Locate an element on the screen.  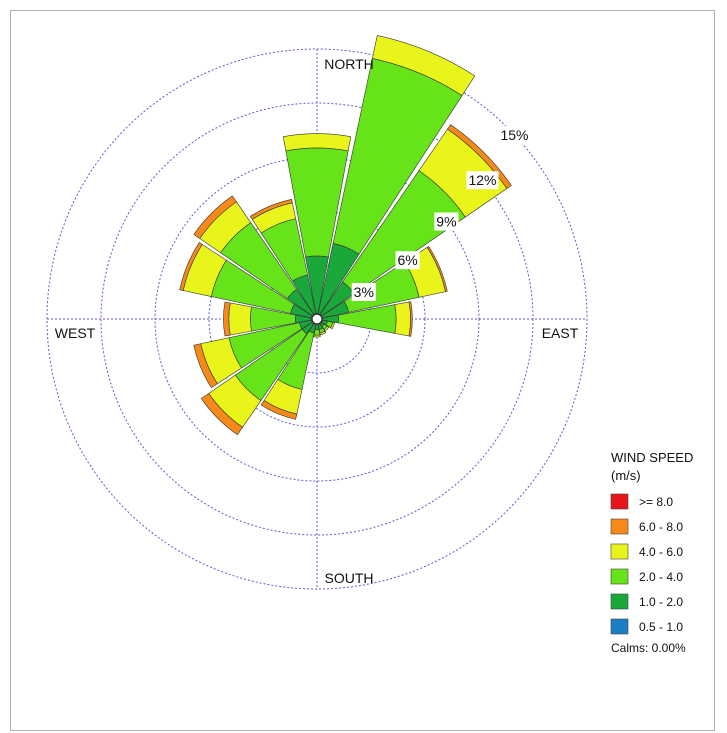
ring-label-bg-6pct is located at coordinates (407, 260).